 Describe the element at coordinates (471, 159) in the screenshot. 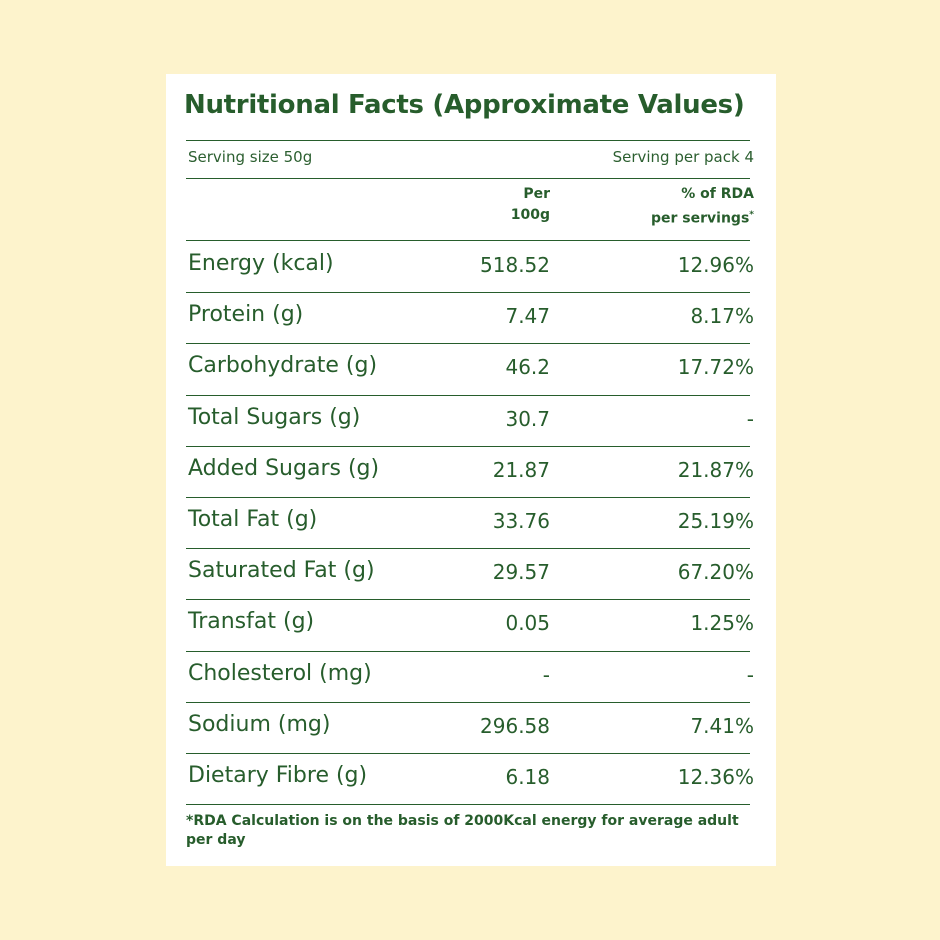

I see `serving-info: Serving size 50g Serving per pack 4` at that location.